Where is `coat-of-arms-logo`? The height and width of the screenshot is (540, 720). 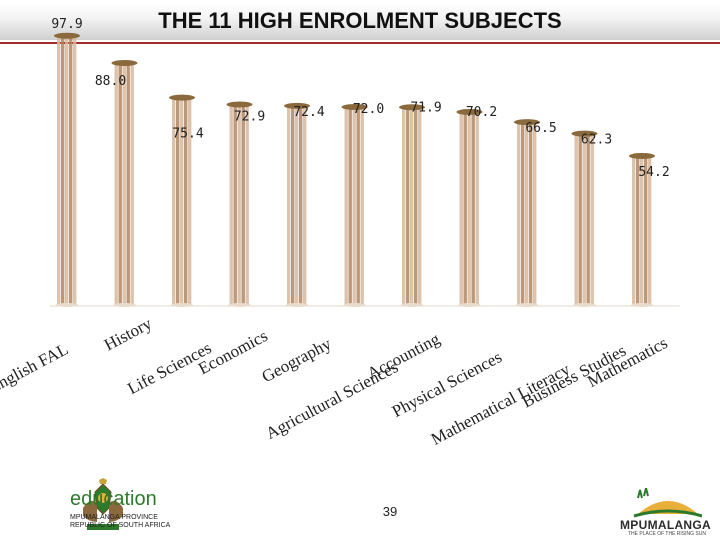 coat-of-arms-logo is located at coordinates (103, 504).